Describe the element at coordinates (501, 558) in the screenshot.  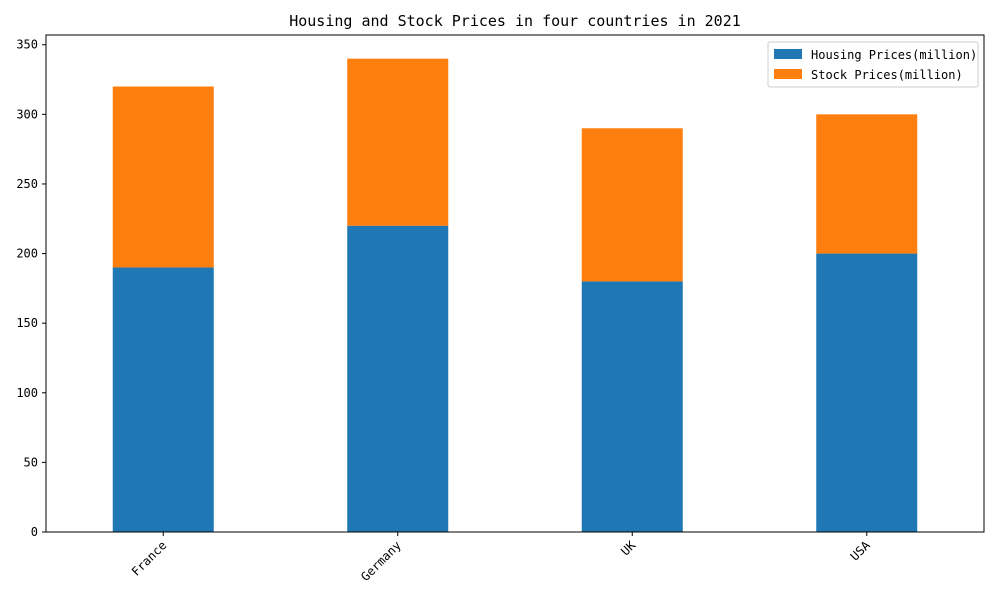
I see `x-axis: France Germany UK USA` at that location.